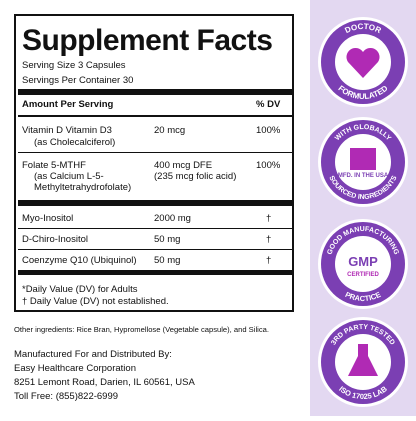  Describe the element at coordinates (95, 301) in the screenshot. I see `footnote: † Daily Value (DV) not established.` at that location.